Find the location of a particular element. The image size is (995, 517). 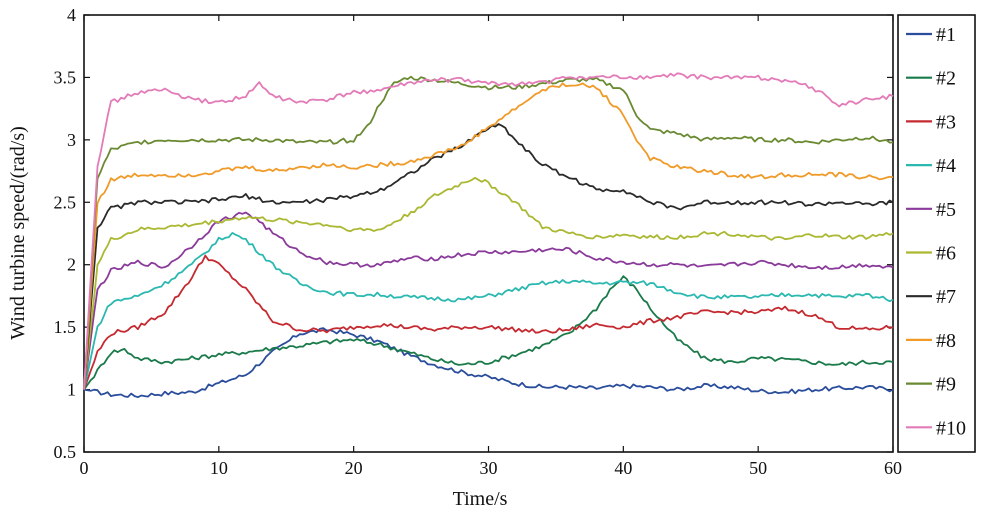

legend-label-3: #3 is located at coordinates (946, 122).